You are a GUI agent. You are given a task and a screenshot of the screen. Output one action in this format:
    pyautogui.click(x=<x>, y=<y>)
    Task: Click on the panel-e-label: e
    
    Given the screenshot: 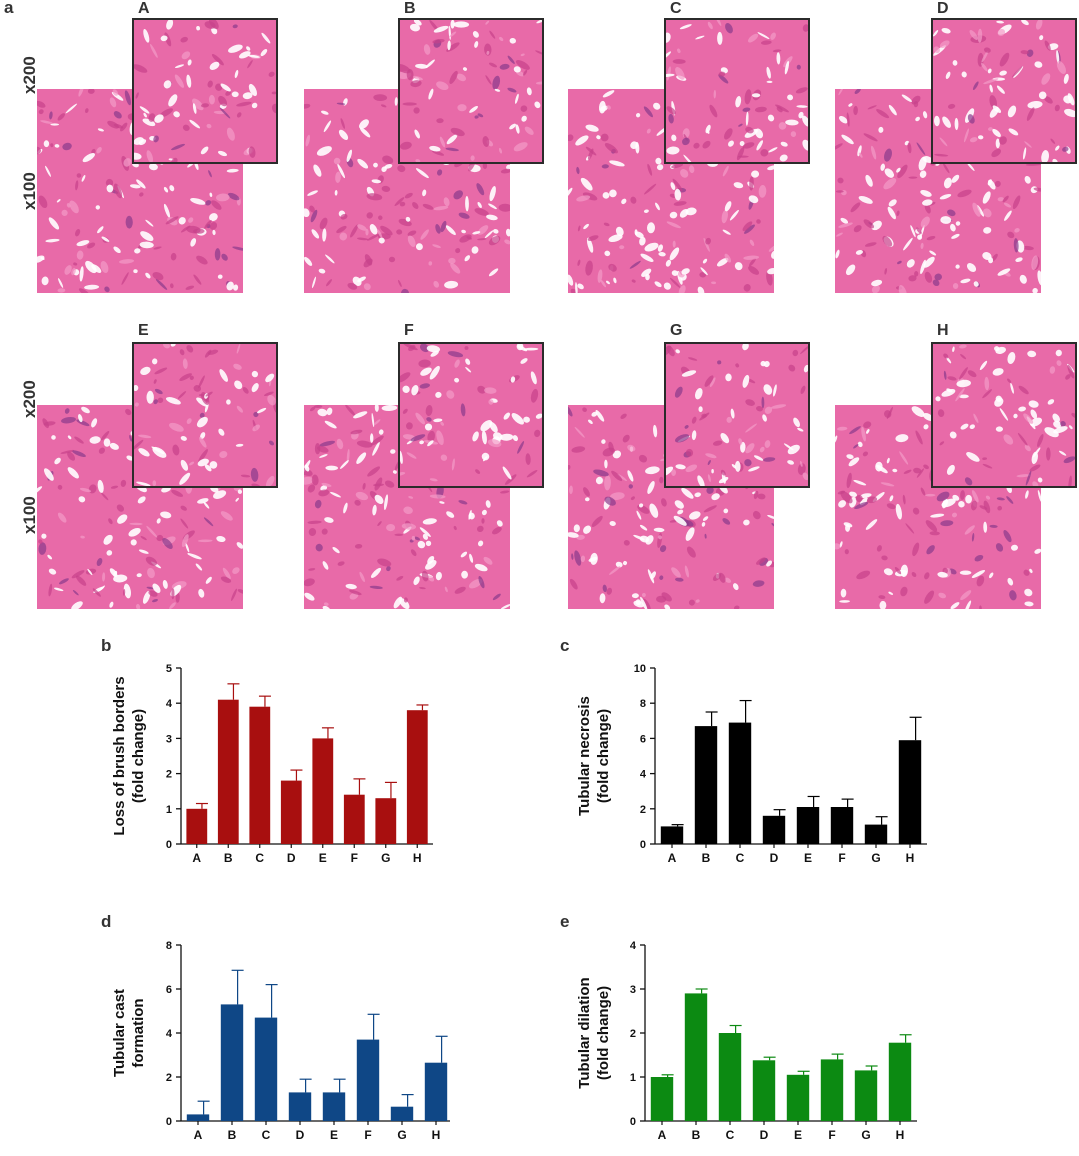 What is the action you would take?
    pyautogui.click(x=565, y=921)
    